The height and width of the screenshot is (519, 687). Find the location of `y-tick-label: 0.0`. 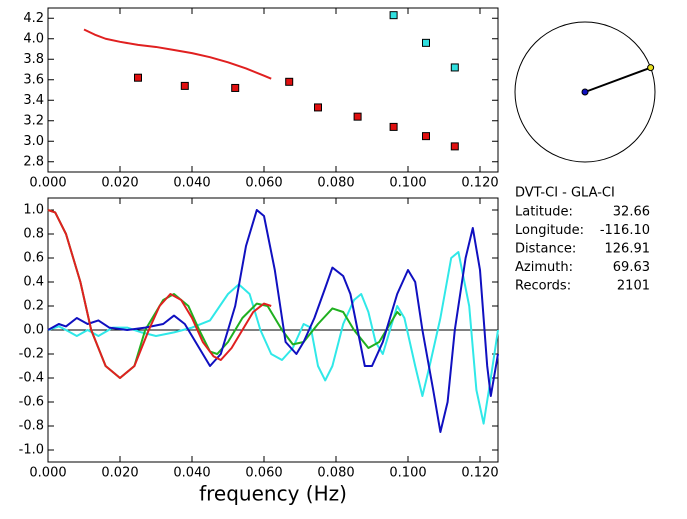

y-tick-label: 0.0 is located at coordinates (33, 330).